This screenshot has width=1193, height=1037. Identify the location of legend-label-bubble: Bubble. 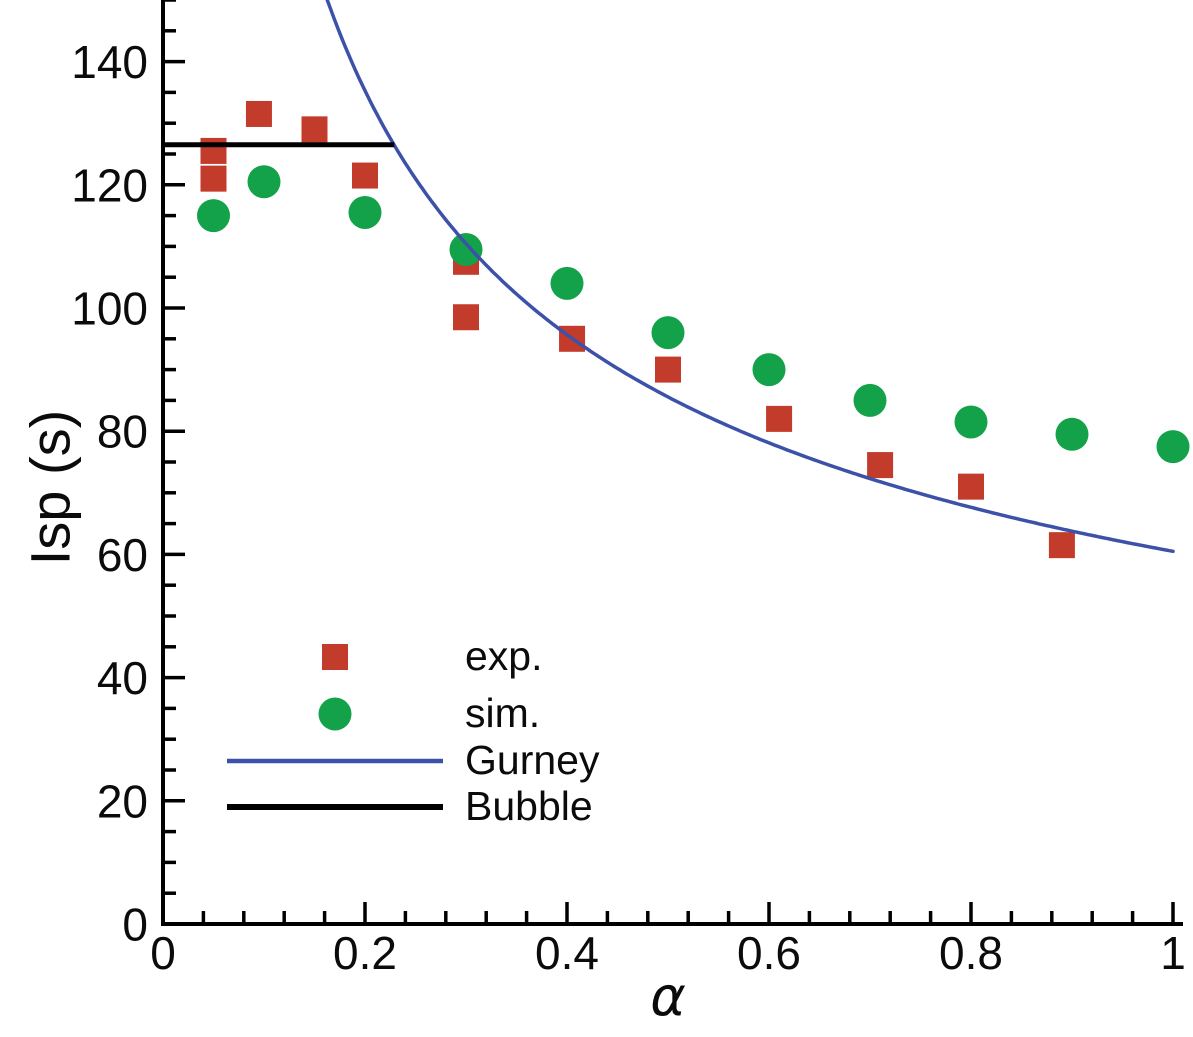
(529, 806).